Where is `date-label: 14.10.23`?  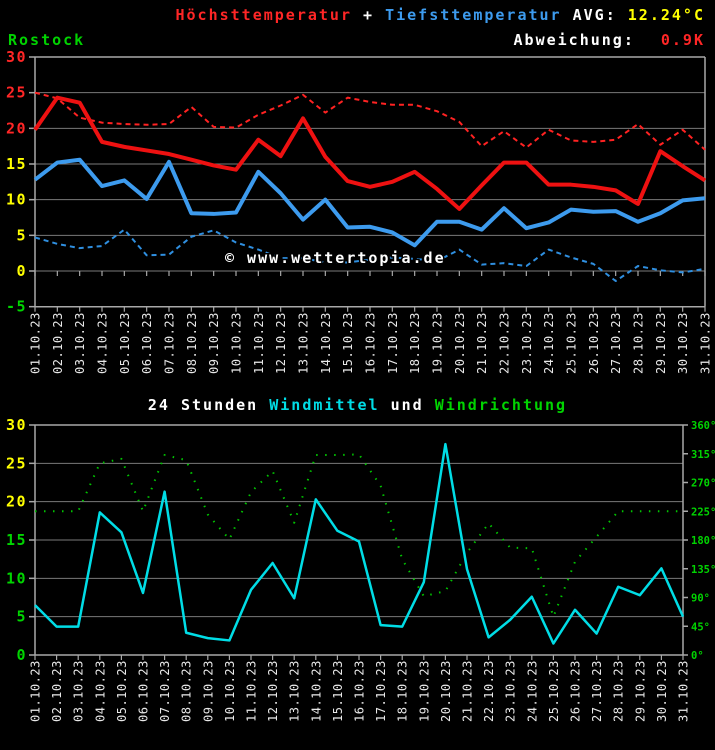
date-label: 14.10.23 is located at coordinates (316, 691).